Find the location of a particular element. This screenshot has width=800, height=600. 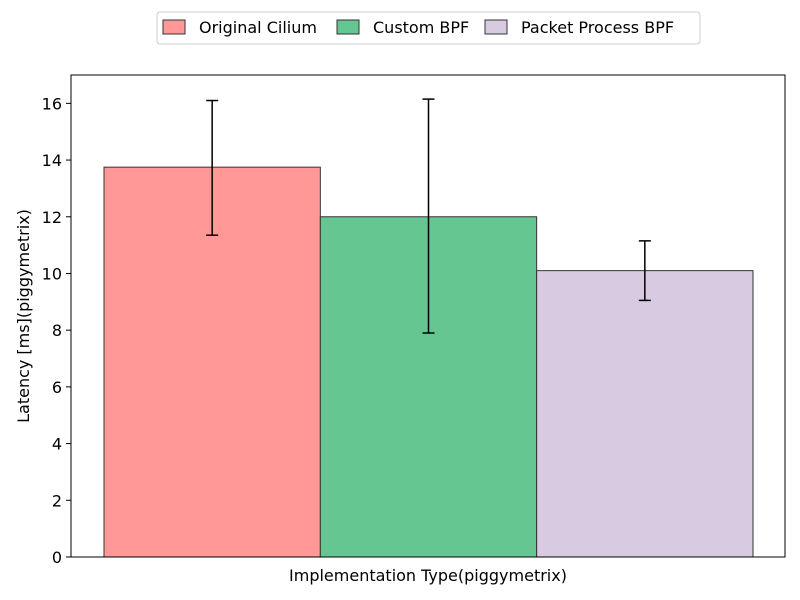

y-tick-label: 14 is located at coordinates (52, 160).